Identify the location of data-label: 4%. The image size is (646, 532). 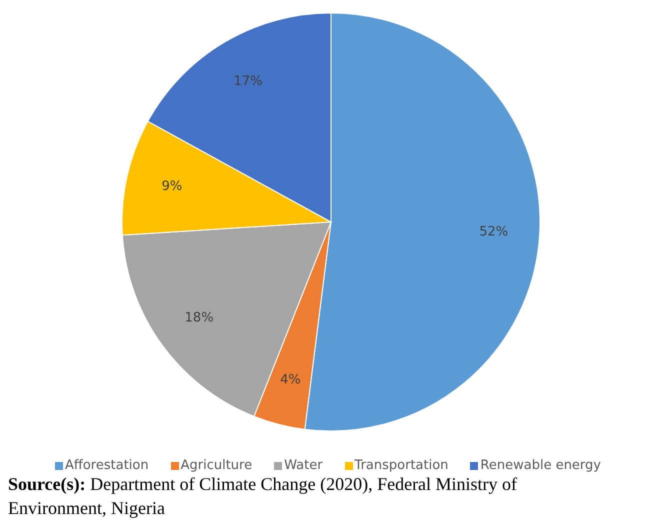
(290, 380).